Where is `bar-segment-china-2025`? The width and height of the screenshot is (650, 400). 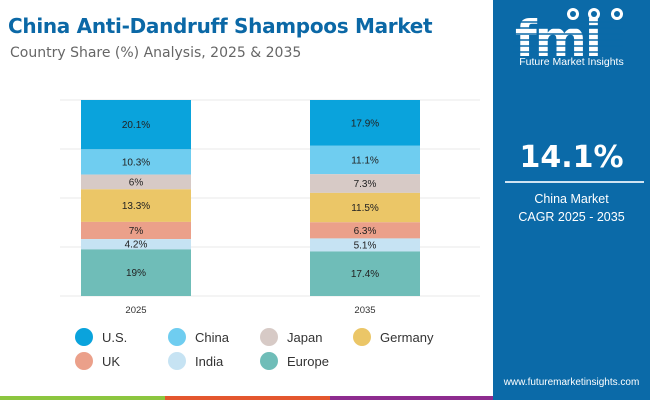
bar-segment-china-2025 is located at coordinates (136, 162).